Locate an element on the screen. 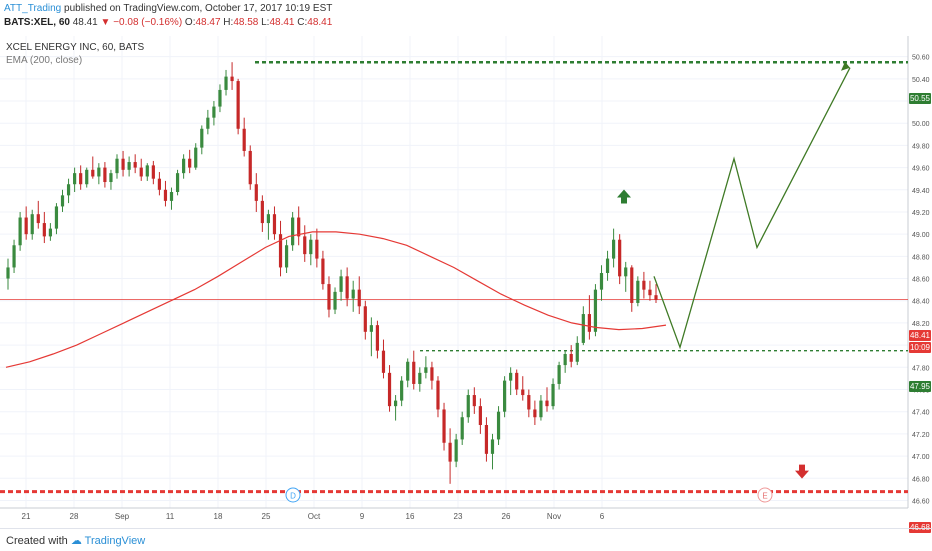 This screenshot has width=932, height=551. ticker-label: BATS:XEL, 60 is located at coordinates (37, 22).